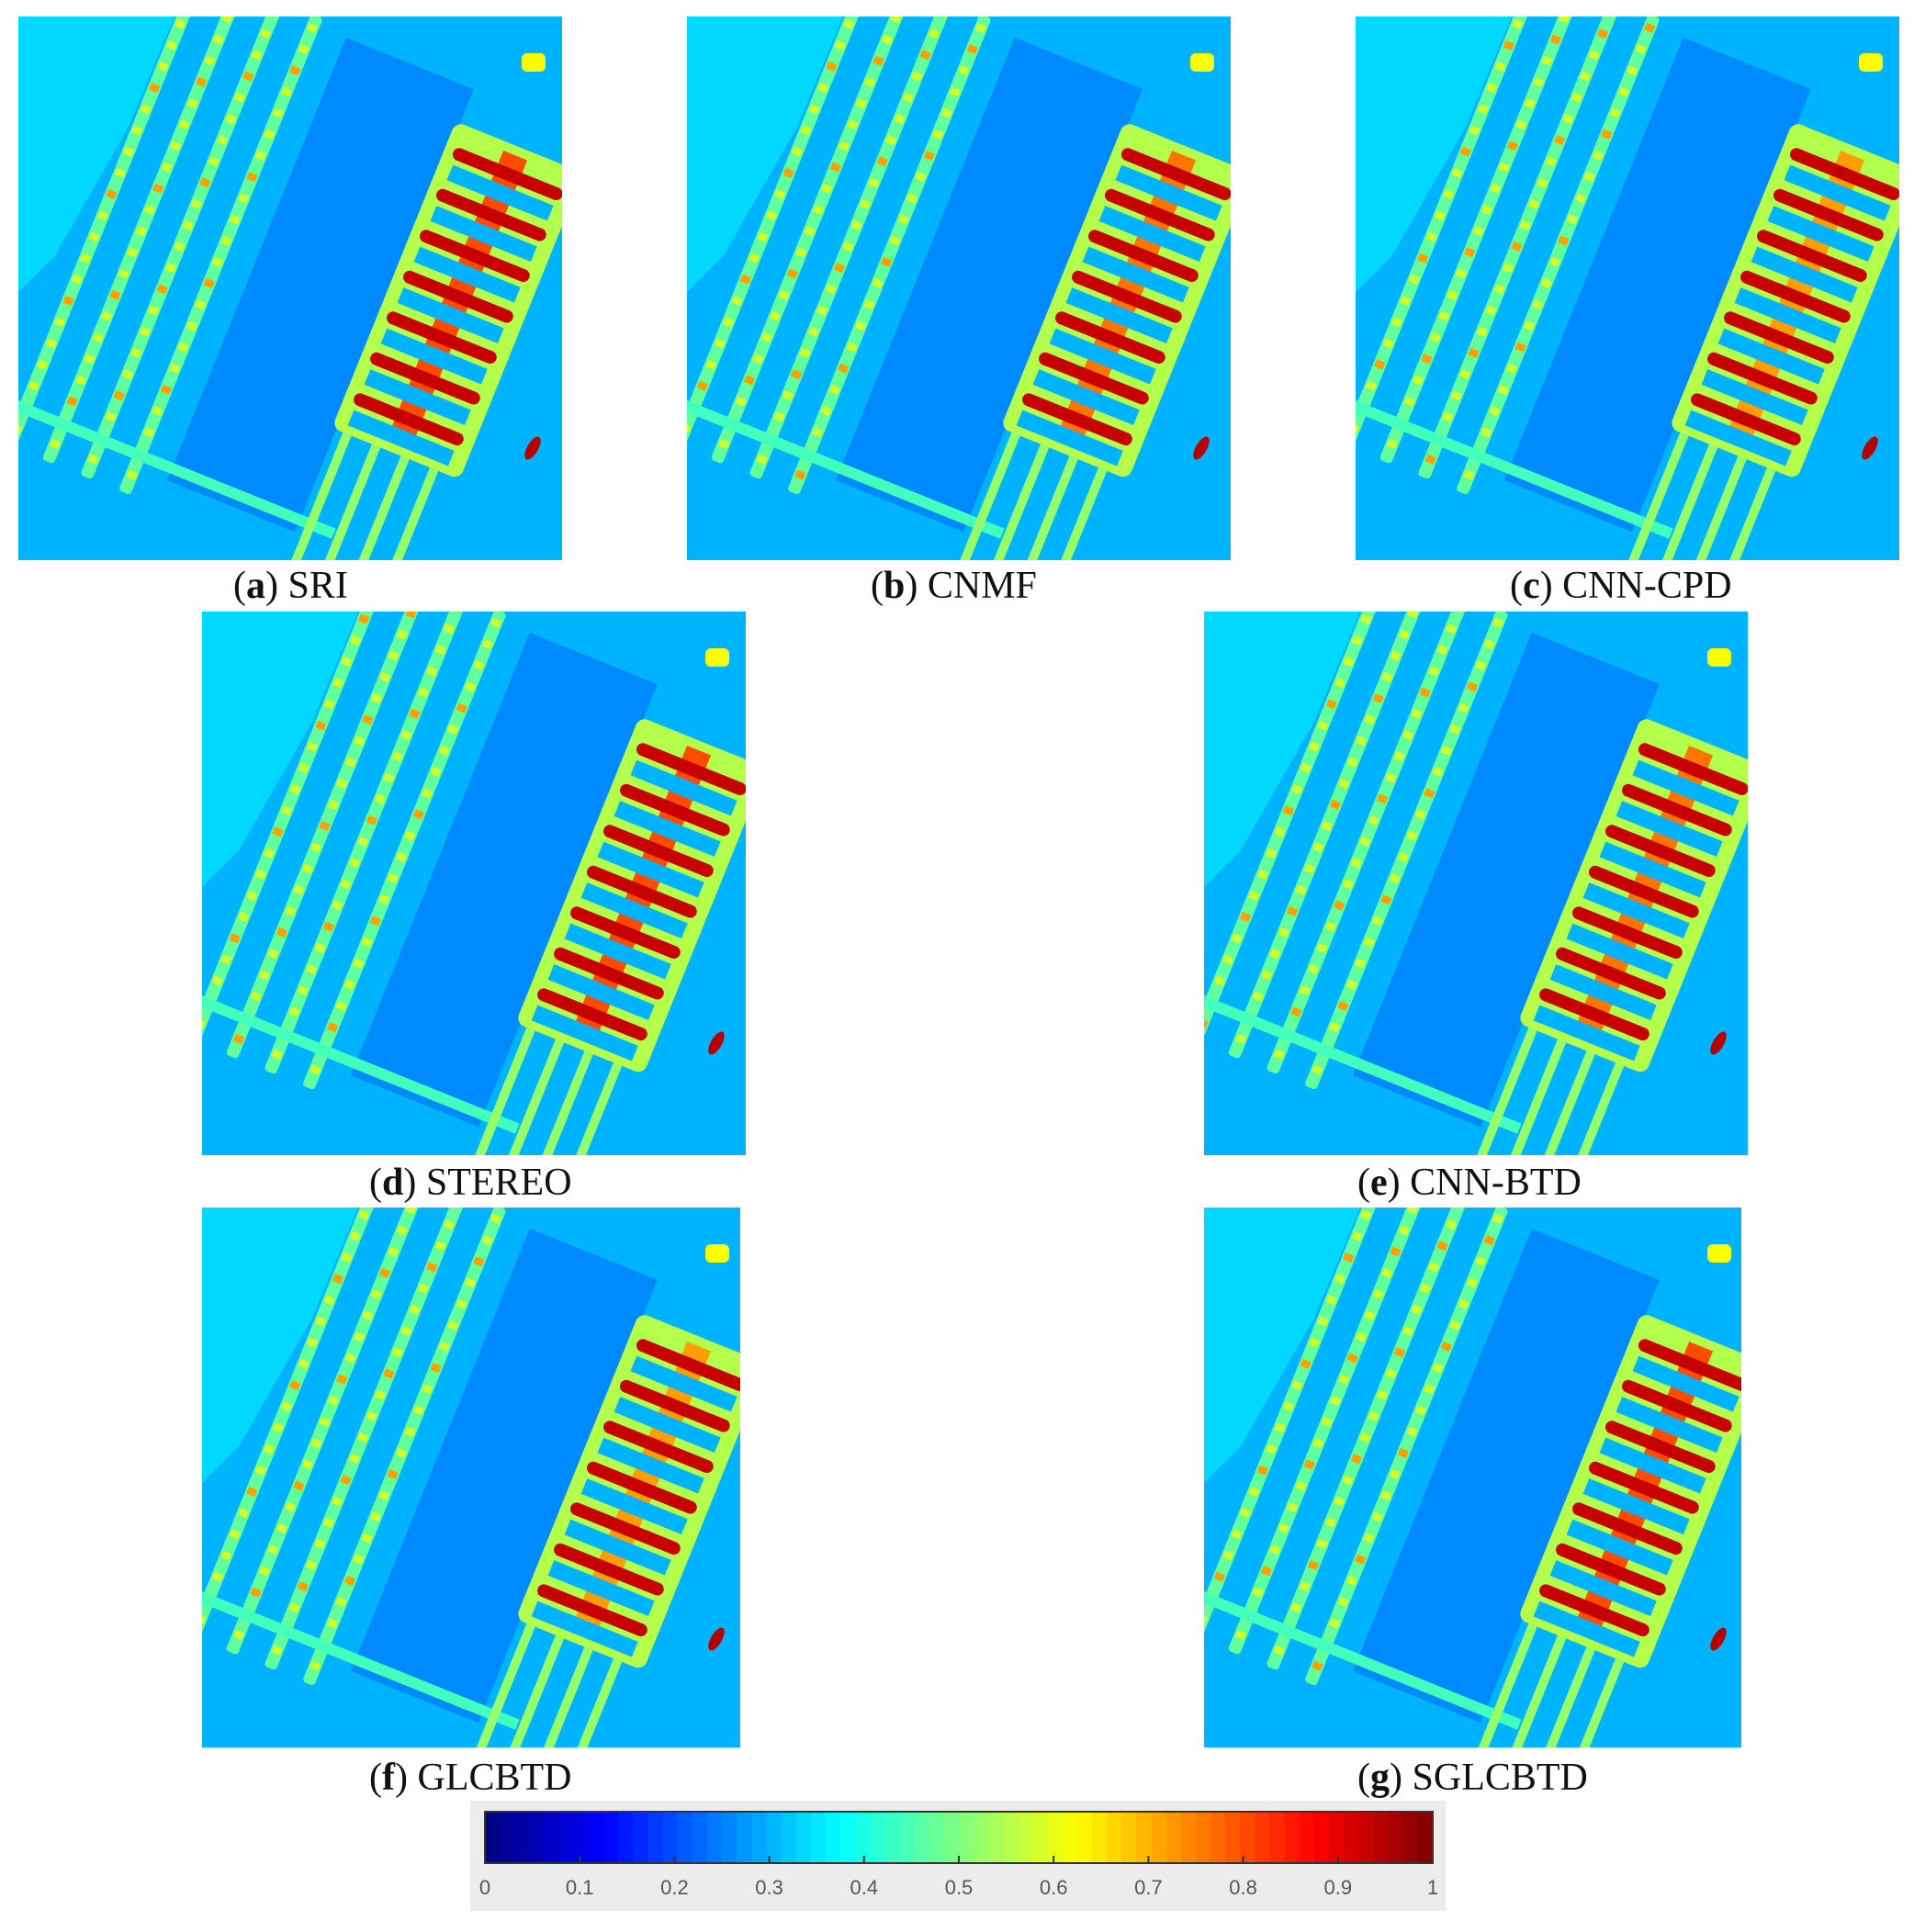 The image size is (1914, 1932). Describe the element at coordinates (769, 1887) in the screenshot. I see `colorbar-tick-label: 0.3` at that location.